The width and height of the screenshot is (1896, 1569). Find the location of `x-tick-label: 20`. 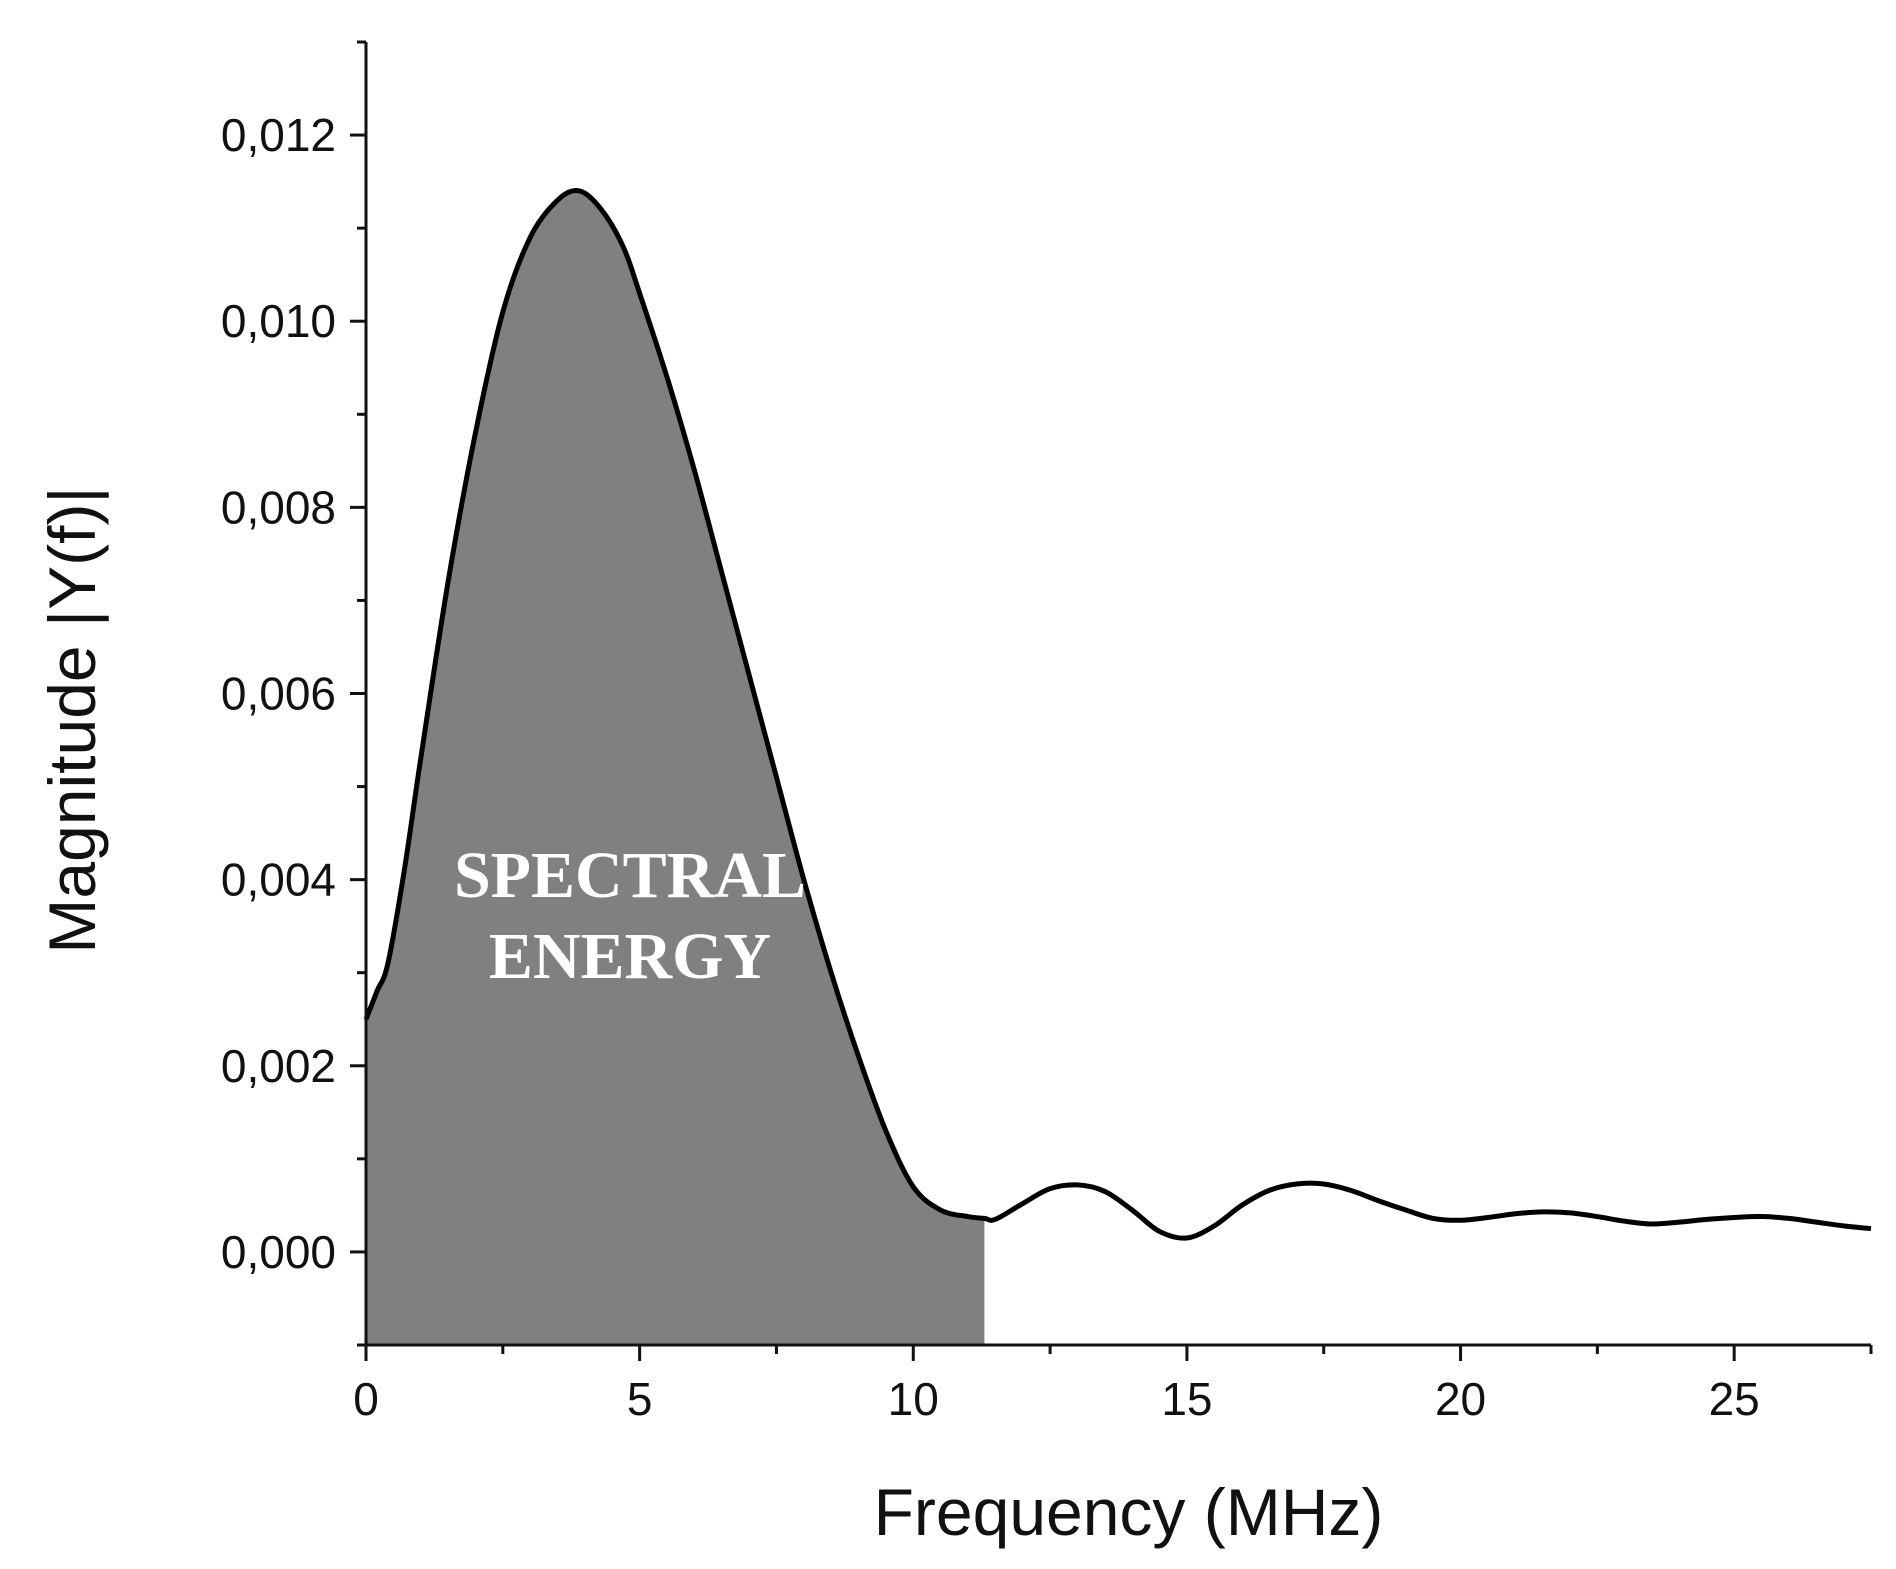

x-tick-label: 20 is located at coordinates (1460, 1399).